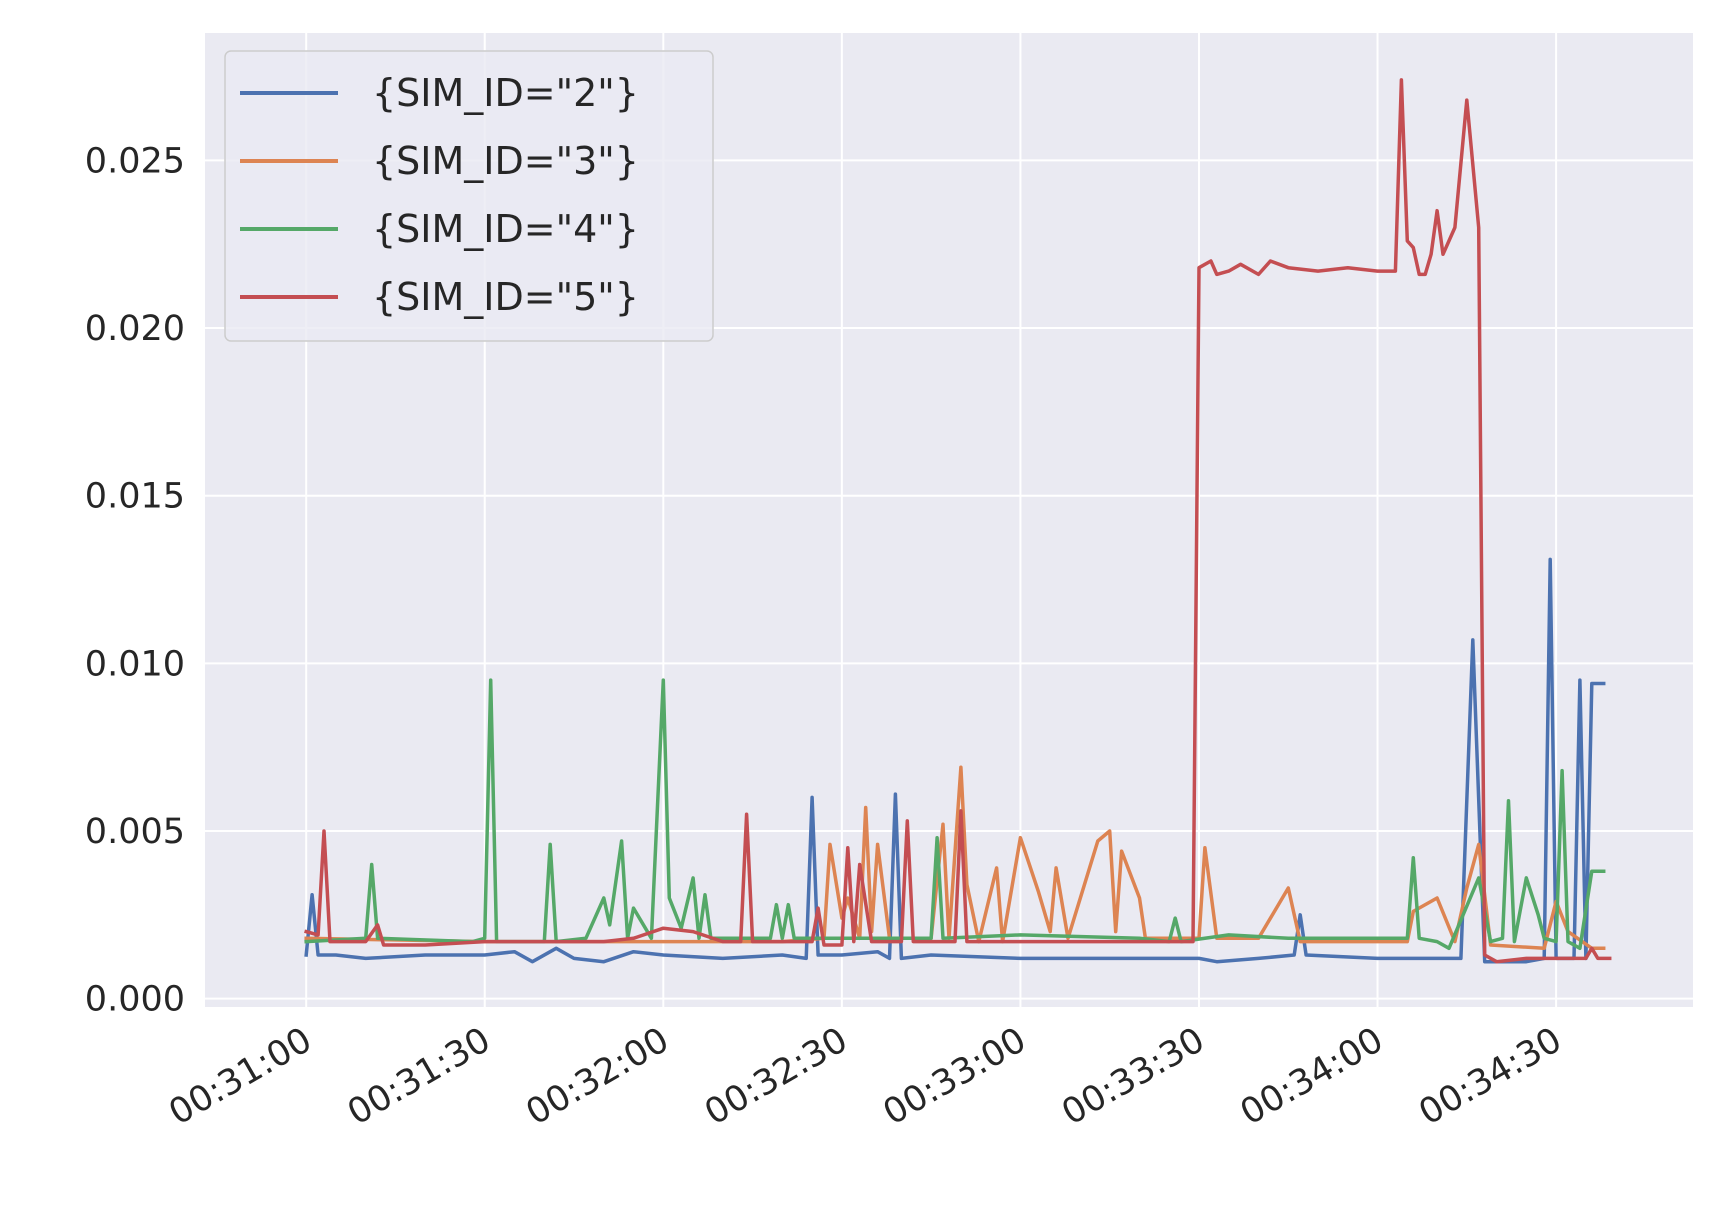 Image resolution: width=1718 pixels, height=1225 pixels. What do you see at coordinates (1312, 1076) in the screenshot?
I see `x-tick-label: 00:34:00` at bounding box center [1312, 1076].